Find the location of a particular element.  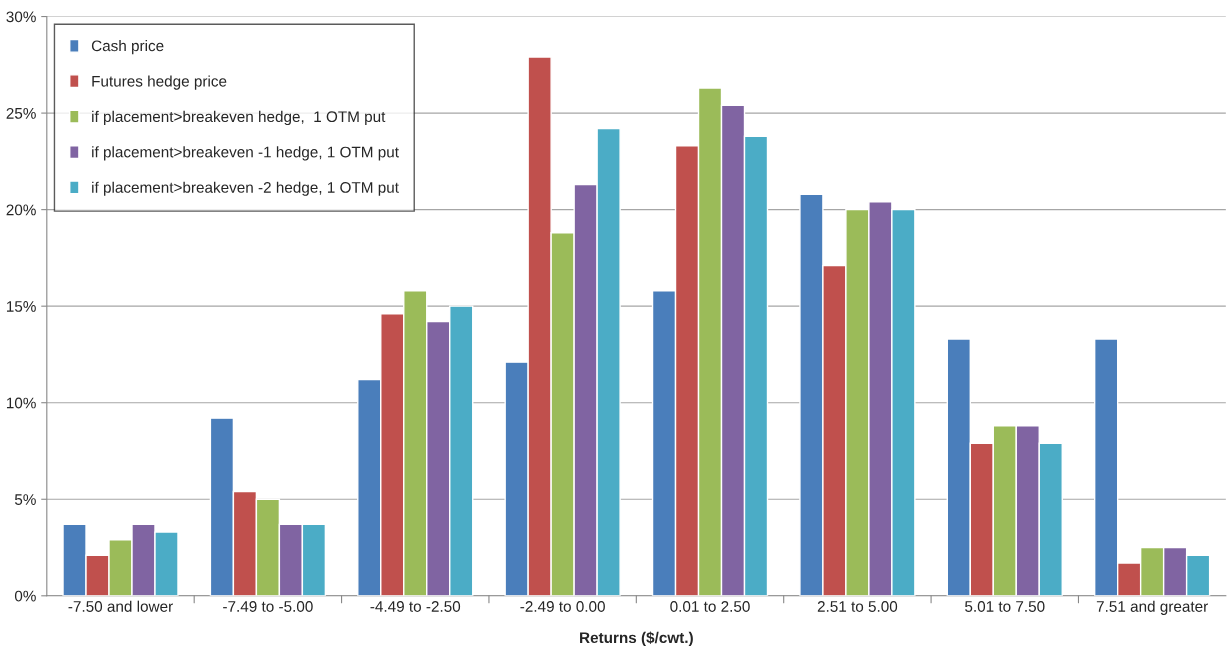

x-tick-label: -7.50 and lower is located at coordinates (120, 606).